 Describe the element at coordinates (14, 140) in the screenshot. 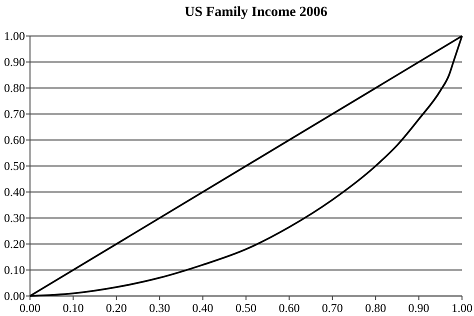

I see `y-tick-label: 0.60` at that location.